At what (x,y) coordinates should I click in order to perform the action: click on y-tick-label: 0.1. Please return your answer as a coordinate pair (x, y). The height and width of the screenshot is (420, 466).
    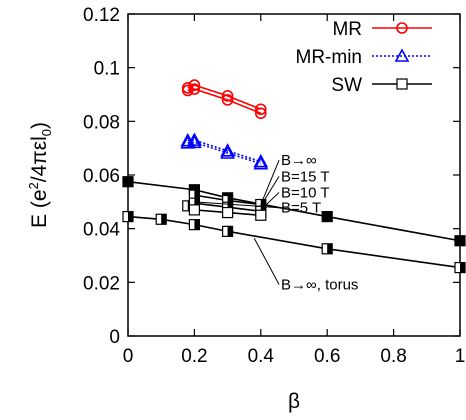
    Looking at the image, I should click on (107, 69).